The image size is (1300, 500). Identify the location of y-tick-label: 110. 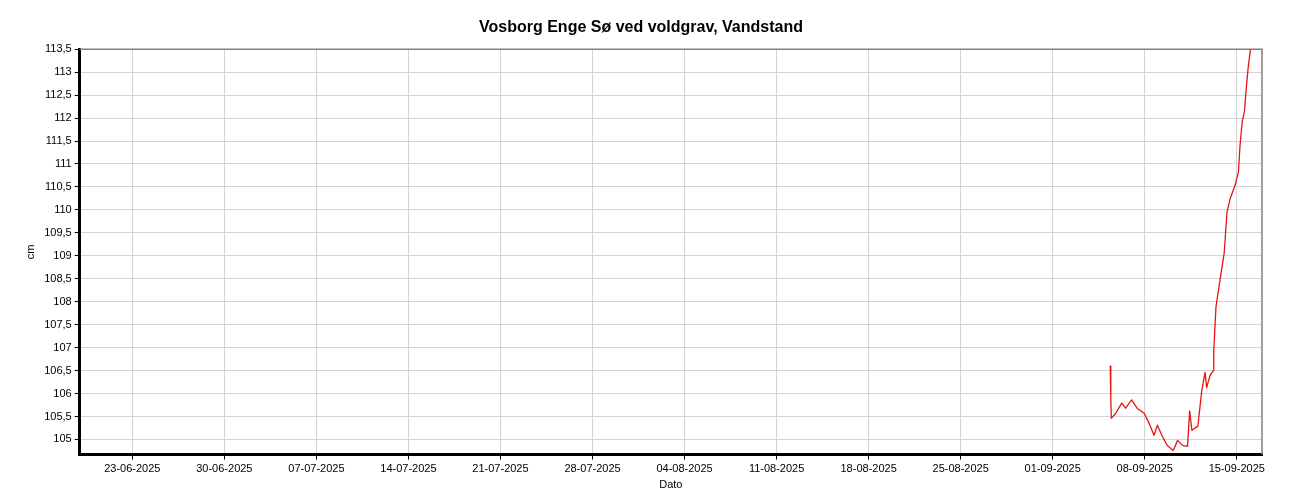
(63, 208).